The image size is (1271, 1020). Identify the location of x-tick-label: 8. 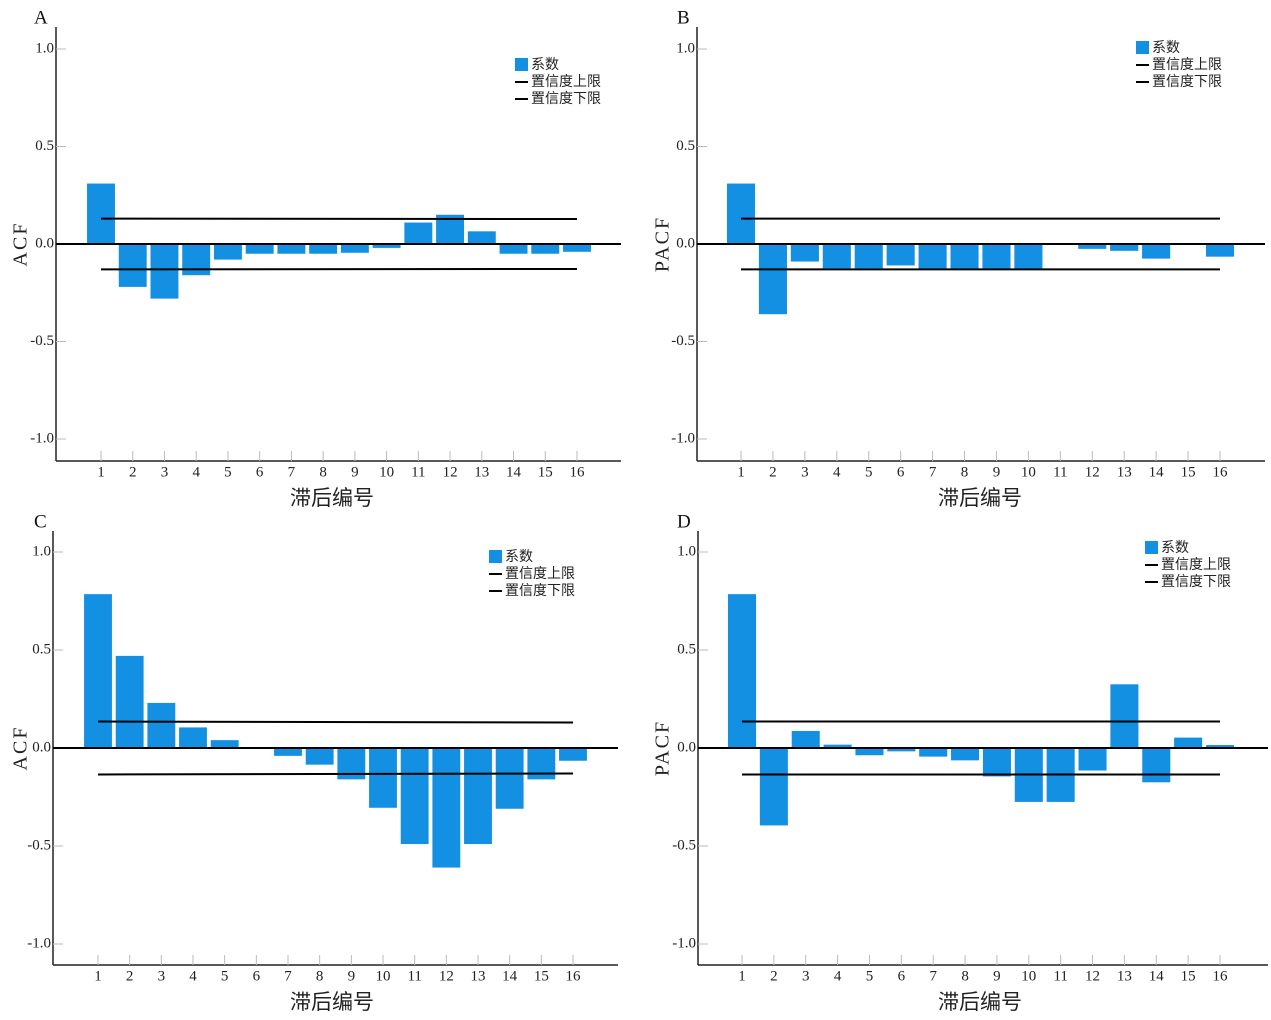
(965, 472).